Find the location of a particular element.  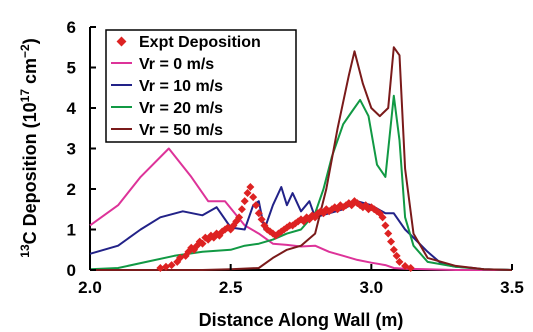

y-ticks: 0 1 2 3 4 5 6 is located at coordinates (81, 149).